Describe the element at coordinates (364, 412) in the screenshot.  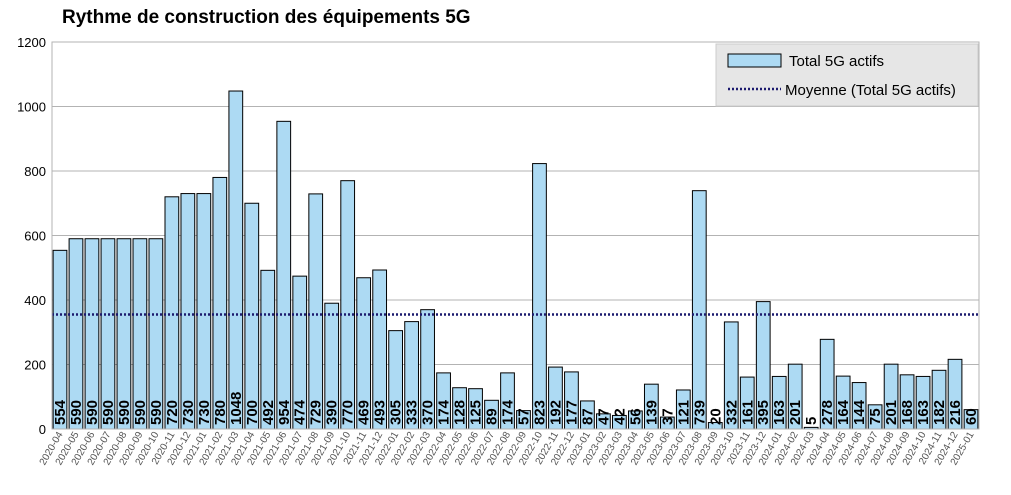
I see `data-label: 469` at that location.